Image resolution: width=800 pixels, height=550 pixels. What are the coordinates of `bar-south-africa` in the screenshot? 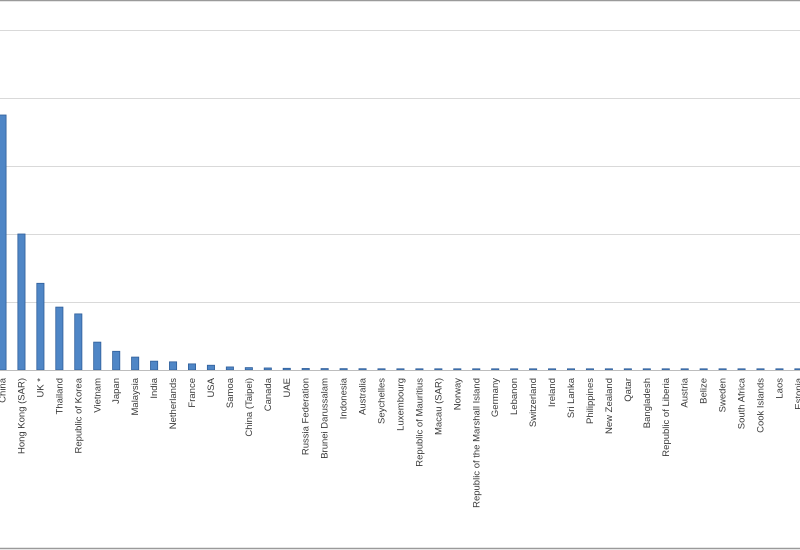 It's located at (741, 369).